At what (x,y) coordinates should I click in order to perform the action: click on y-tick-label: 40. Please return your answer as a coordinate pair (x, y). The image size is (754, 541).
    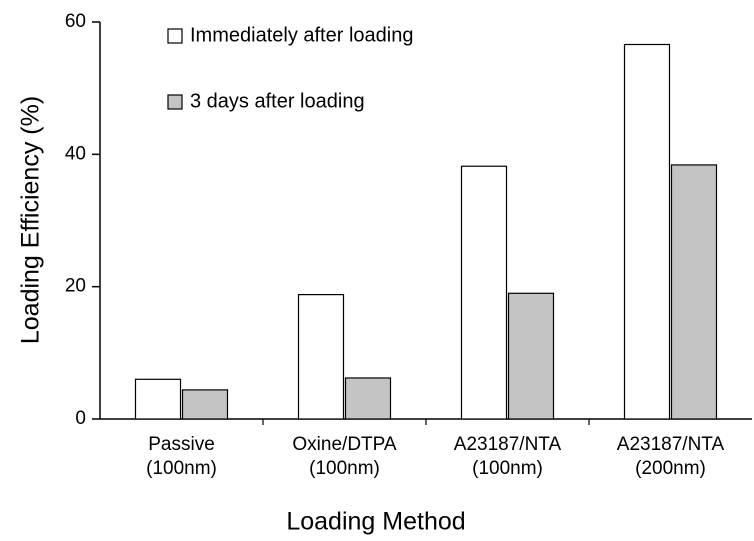
    Looking at the image, I should click on (75, 153).